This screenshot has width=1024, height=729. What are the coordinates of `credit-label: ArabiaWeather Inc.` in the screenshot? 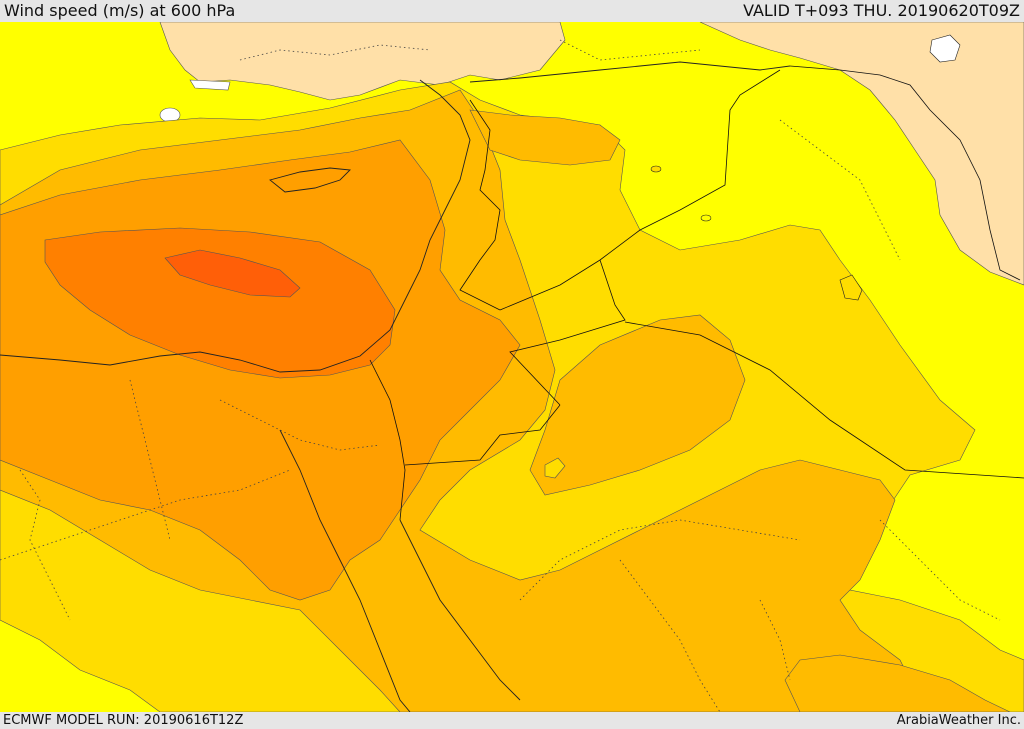 It's located at (958, 720).